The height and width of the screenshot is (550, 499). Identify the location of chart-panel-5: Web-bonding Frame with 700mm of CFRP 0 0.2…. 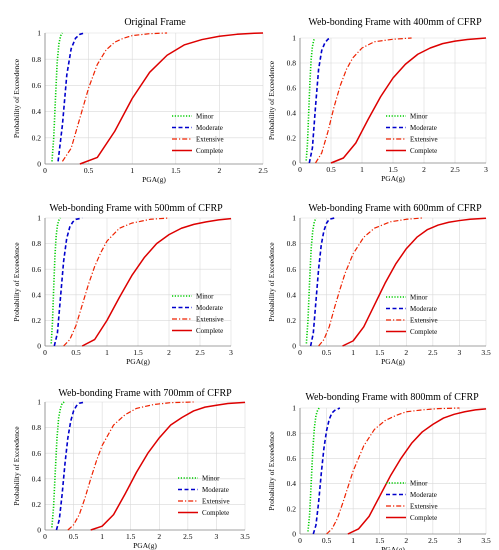
(131, 469).